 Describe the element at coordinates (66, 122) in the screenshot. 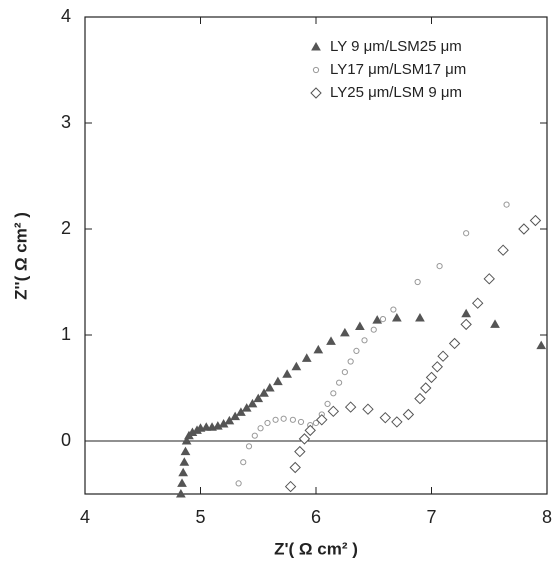

I see `y-tick-label: 3` at that location.